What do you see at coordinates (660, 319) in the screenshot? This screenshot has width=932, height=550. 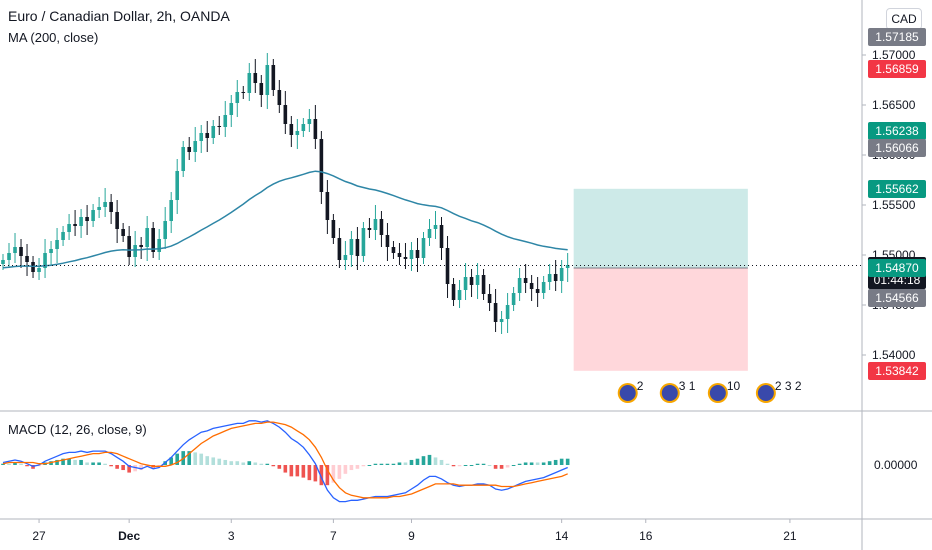 I see `stop-zone` at bounding box center [660, 319].